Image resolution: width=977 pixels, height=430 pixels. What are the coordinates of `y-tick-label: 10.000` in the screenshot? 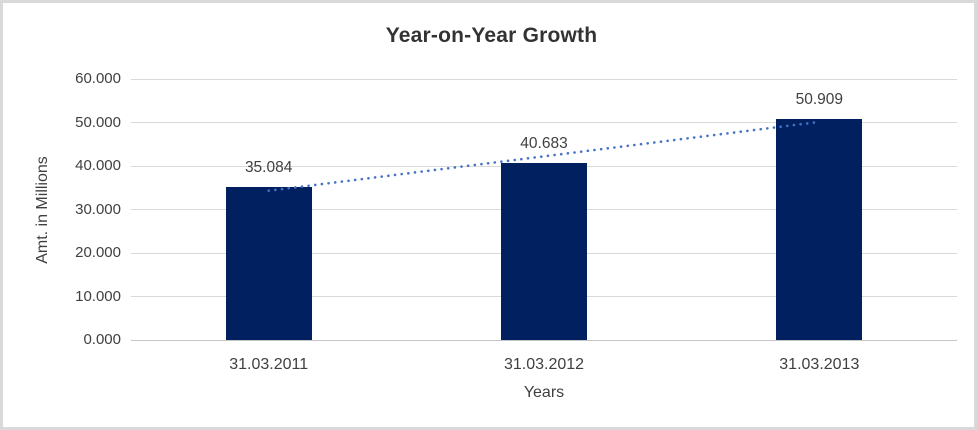 It's located at (98, 296).